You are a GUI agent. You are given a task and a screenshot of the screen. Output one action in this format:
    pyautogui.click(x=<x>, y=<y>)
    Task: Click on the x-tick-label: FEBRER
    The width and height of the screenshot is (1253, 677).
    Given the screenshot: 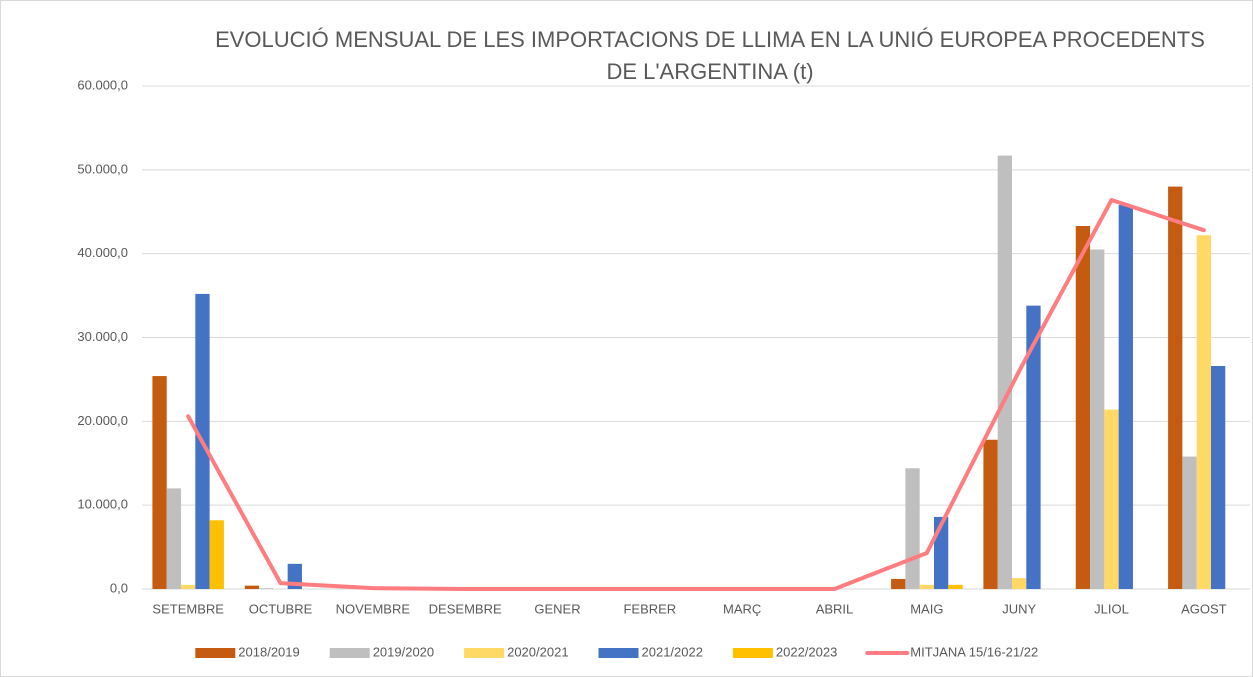 What is the action you would take?
    pyautogui.click(x=649, y=608)
    